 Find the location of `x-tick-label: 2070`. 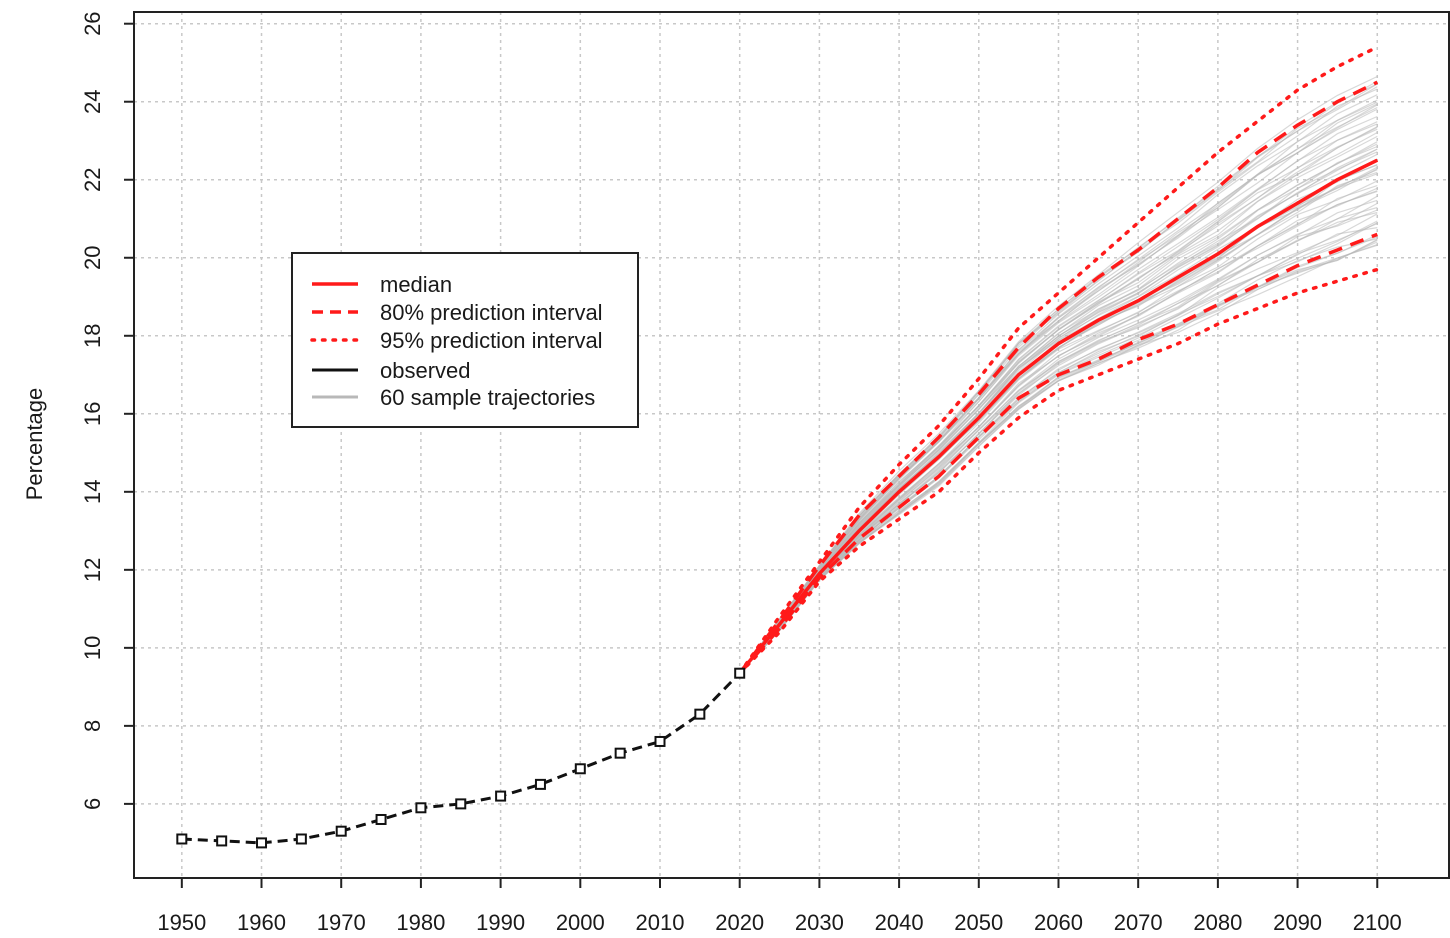

x-tick-label: 2070 is located at coordinates (1138, 922).